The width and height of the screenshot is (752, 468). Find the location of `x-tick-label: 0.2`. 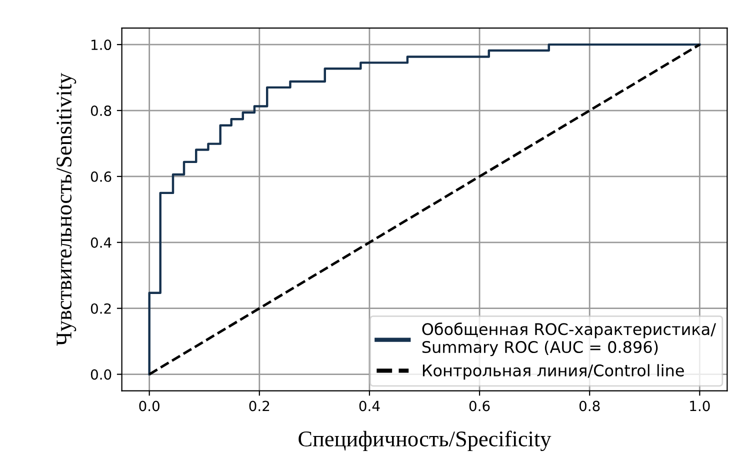

x-tick-label: 0.2 is located at coordinates (259, 406).